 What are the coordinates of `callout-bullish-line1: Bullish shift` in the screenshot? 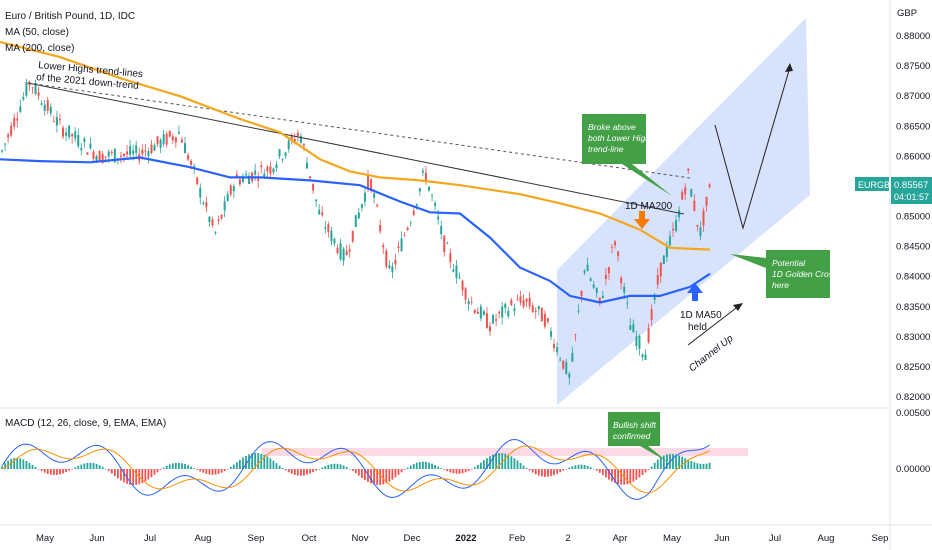 It's located at (635, 425).